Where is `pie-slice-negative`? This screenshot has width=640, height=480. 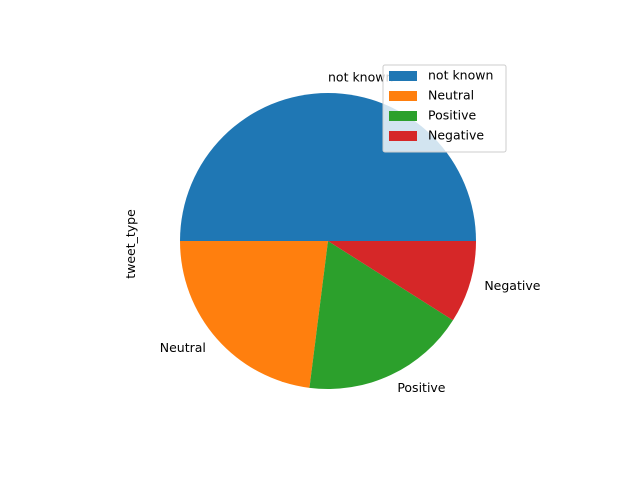 pie-slice-negative is located at coordinates (402, 281).